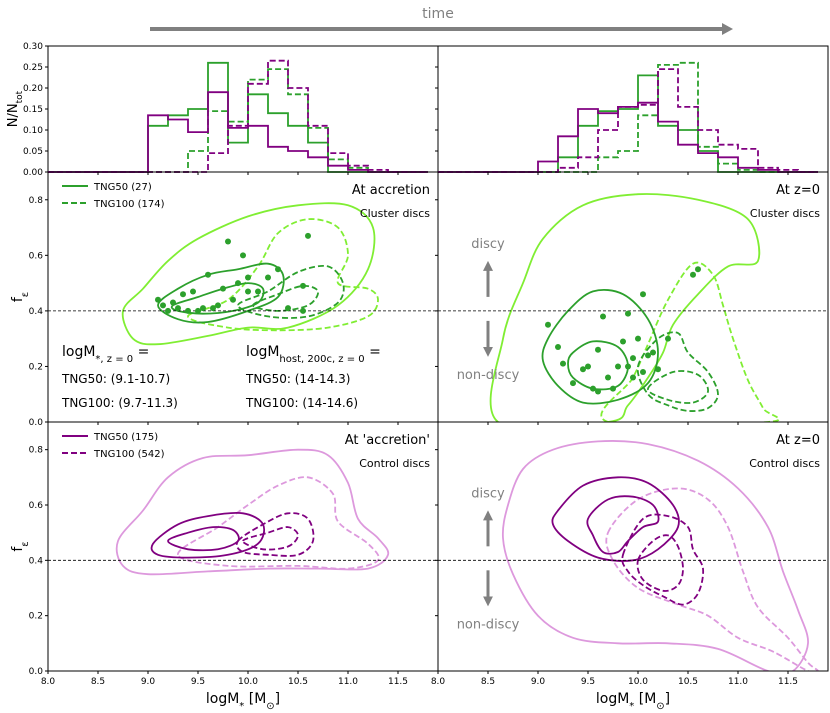 The image size is (830, 713). I want to click on hist-ylabel-part: N/N, so click(13, 115).